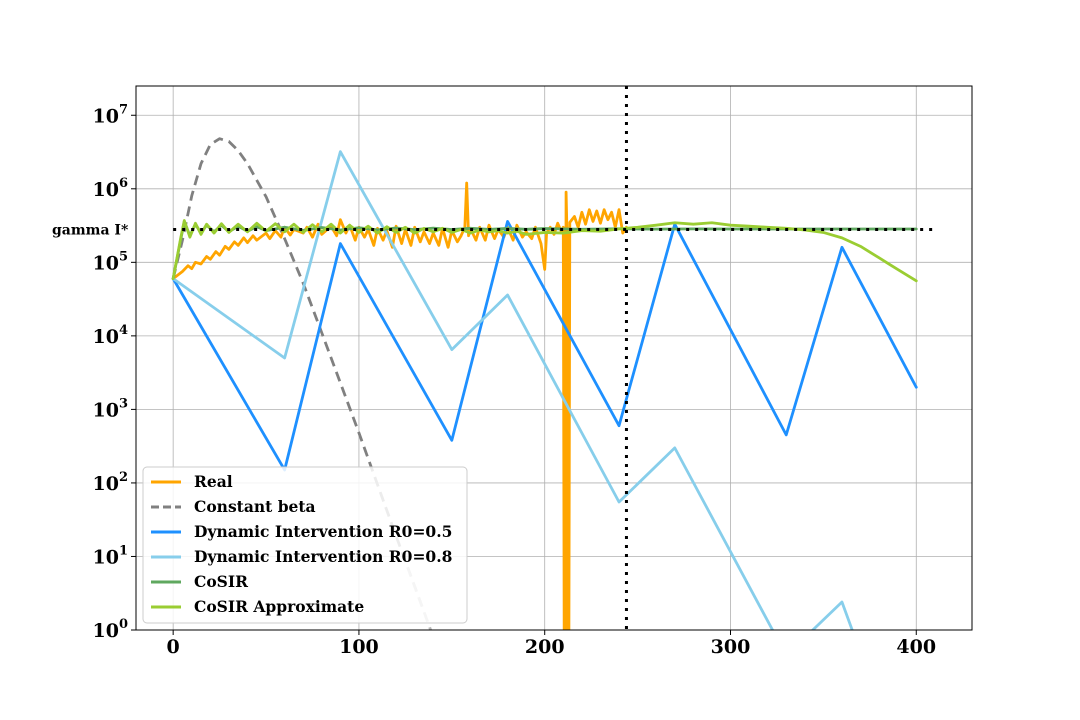 The height and width of the screenshot is (720, 1080). I want to click on legend-label: Real, so click(213, 481).